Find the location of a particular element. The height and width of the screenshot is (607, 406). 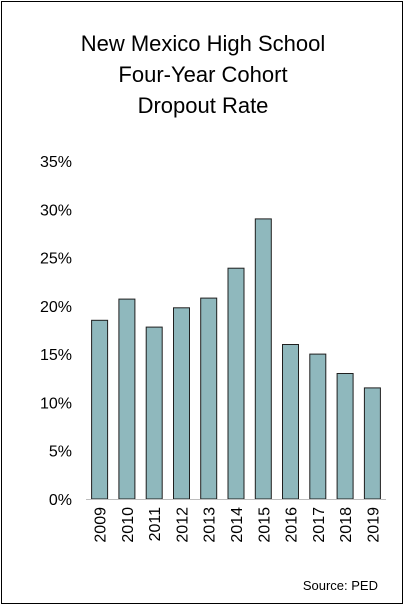

bar-2017 is located at coordinates (318, 426).